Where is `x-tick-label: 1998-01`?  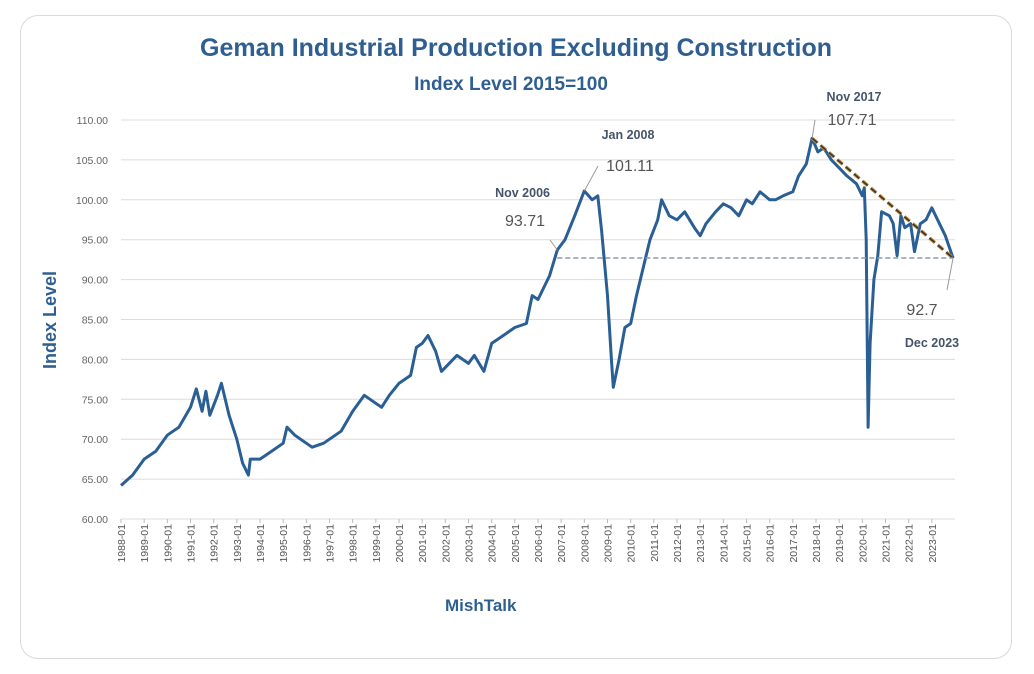
x-tick-label: 1998-01 is located at coordinates (354, 543).